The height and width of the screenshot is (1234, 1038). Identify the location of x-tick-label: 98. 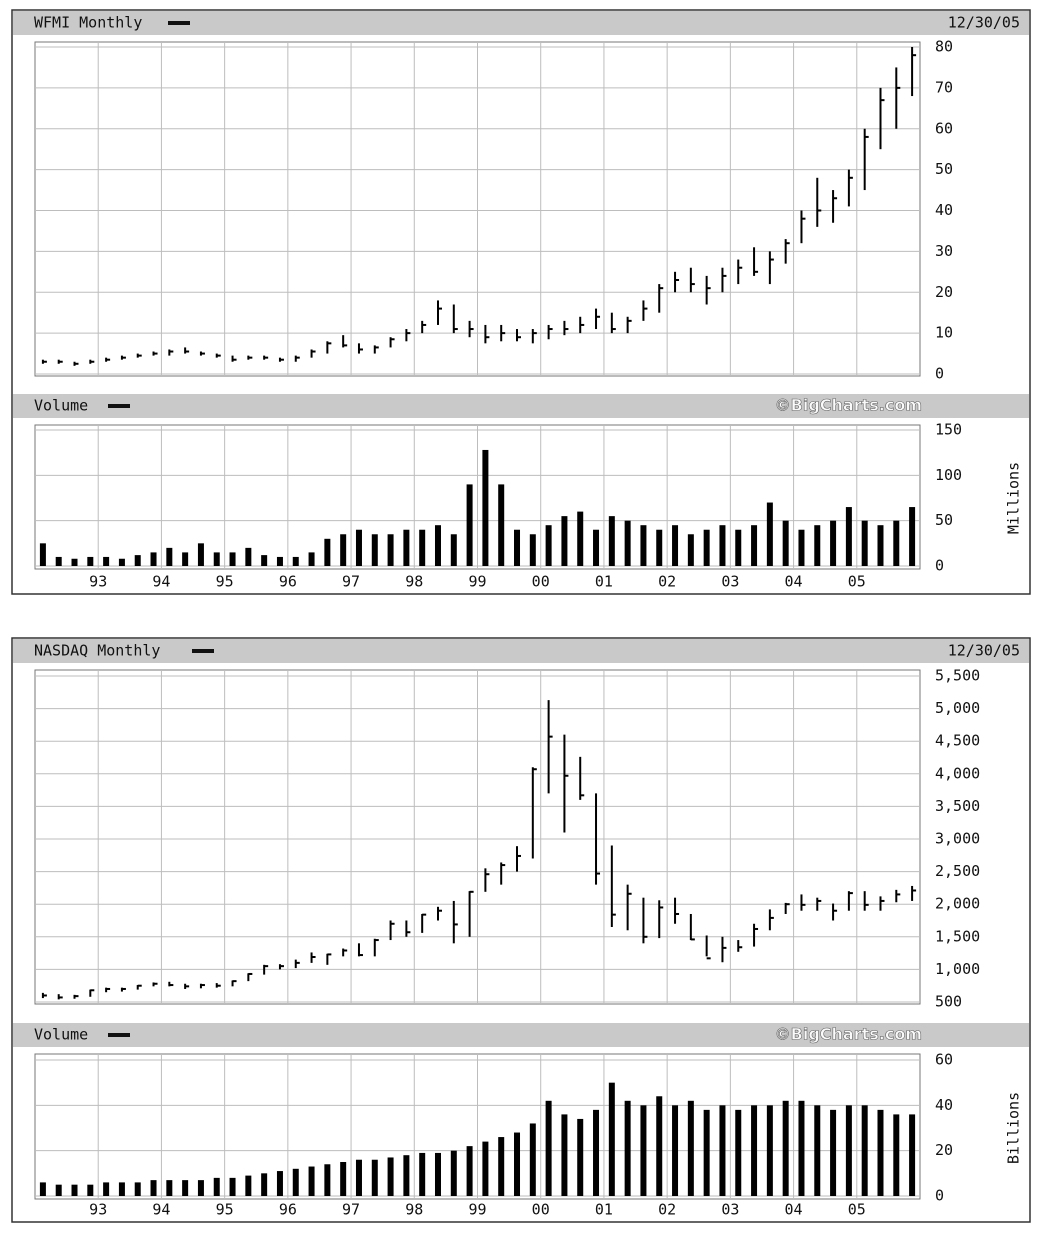
(414, 582).